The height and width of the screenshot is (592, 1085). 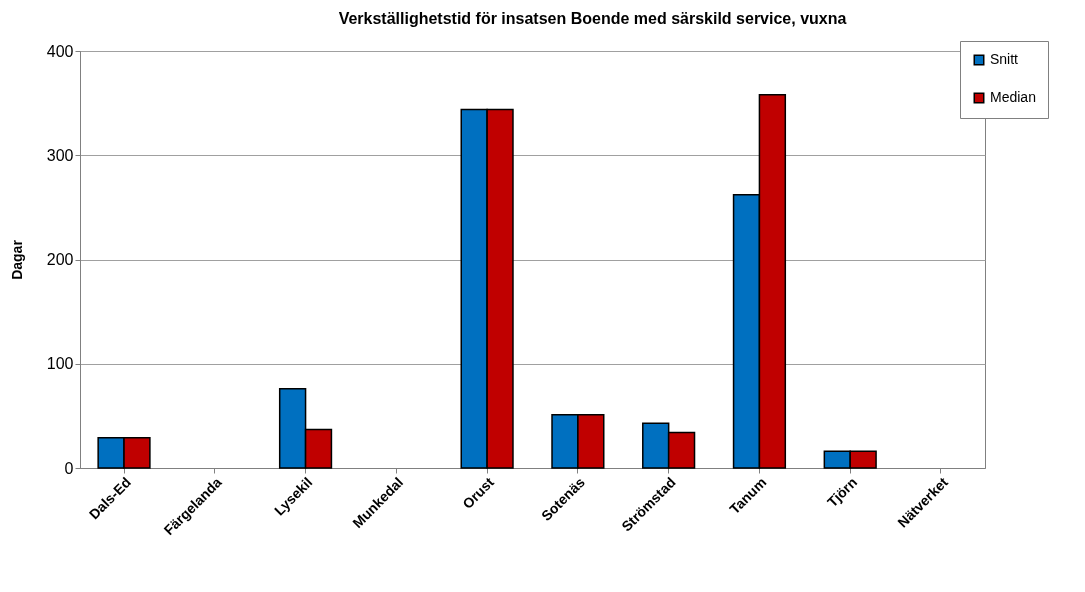 I want to click on y-tick-label: 400, so click(x=60, y=51).